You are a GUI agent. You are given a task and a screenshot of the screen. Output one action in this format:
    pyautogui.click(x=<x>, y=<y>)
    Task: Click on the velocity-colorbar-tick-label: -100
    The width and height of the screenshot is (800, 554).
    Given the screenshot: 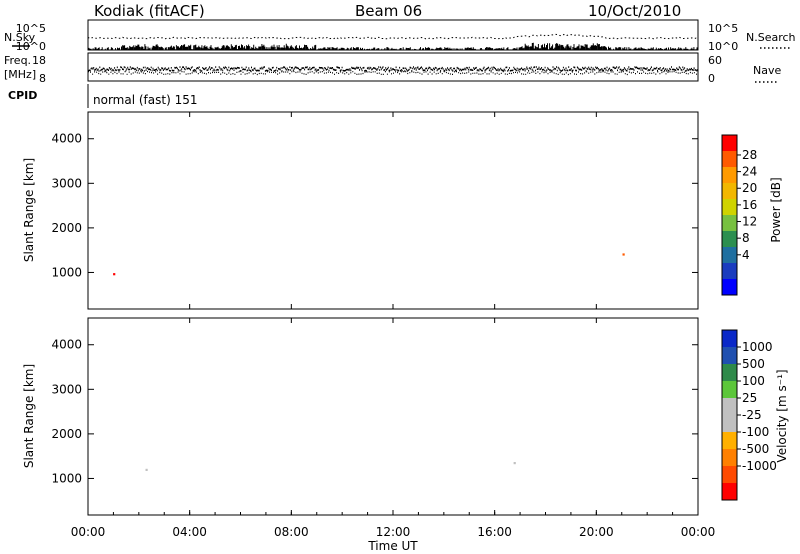 What is the action you would take?
    pyautogui.click(x=755, y=432)
    